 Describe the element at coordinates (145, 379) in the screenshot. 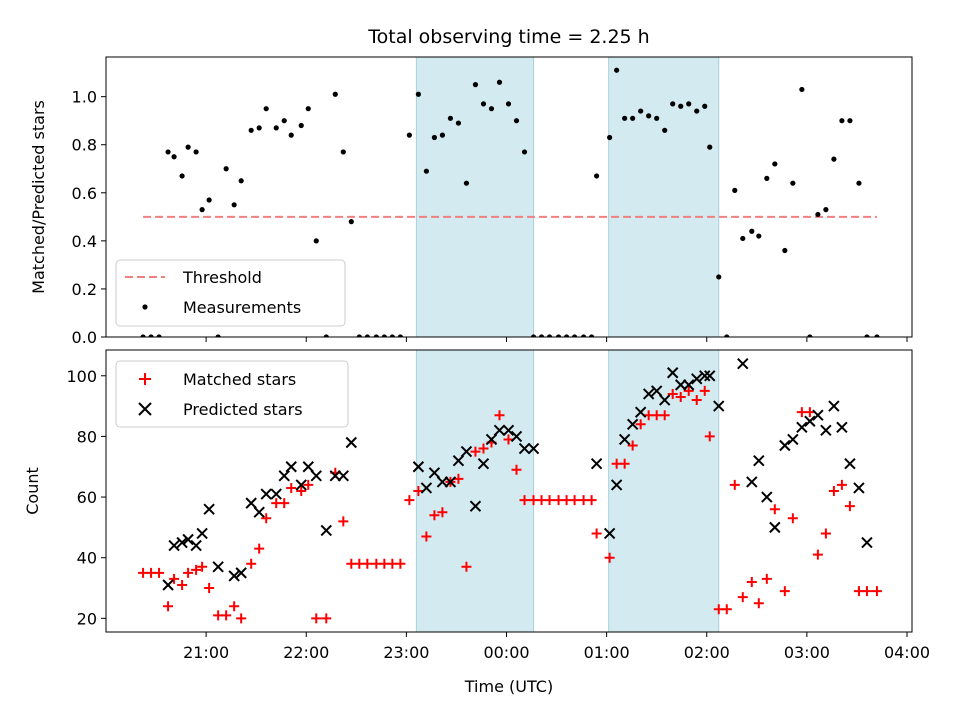

I see `legend-matched-swatch` at that location.